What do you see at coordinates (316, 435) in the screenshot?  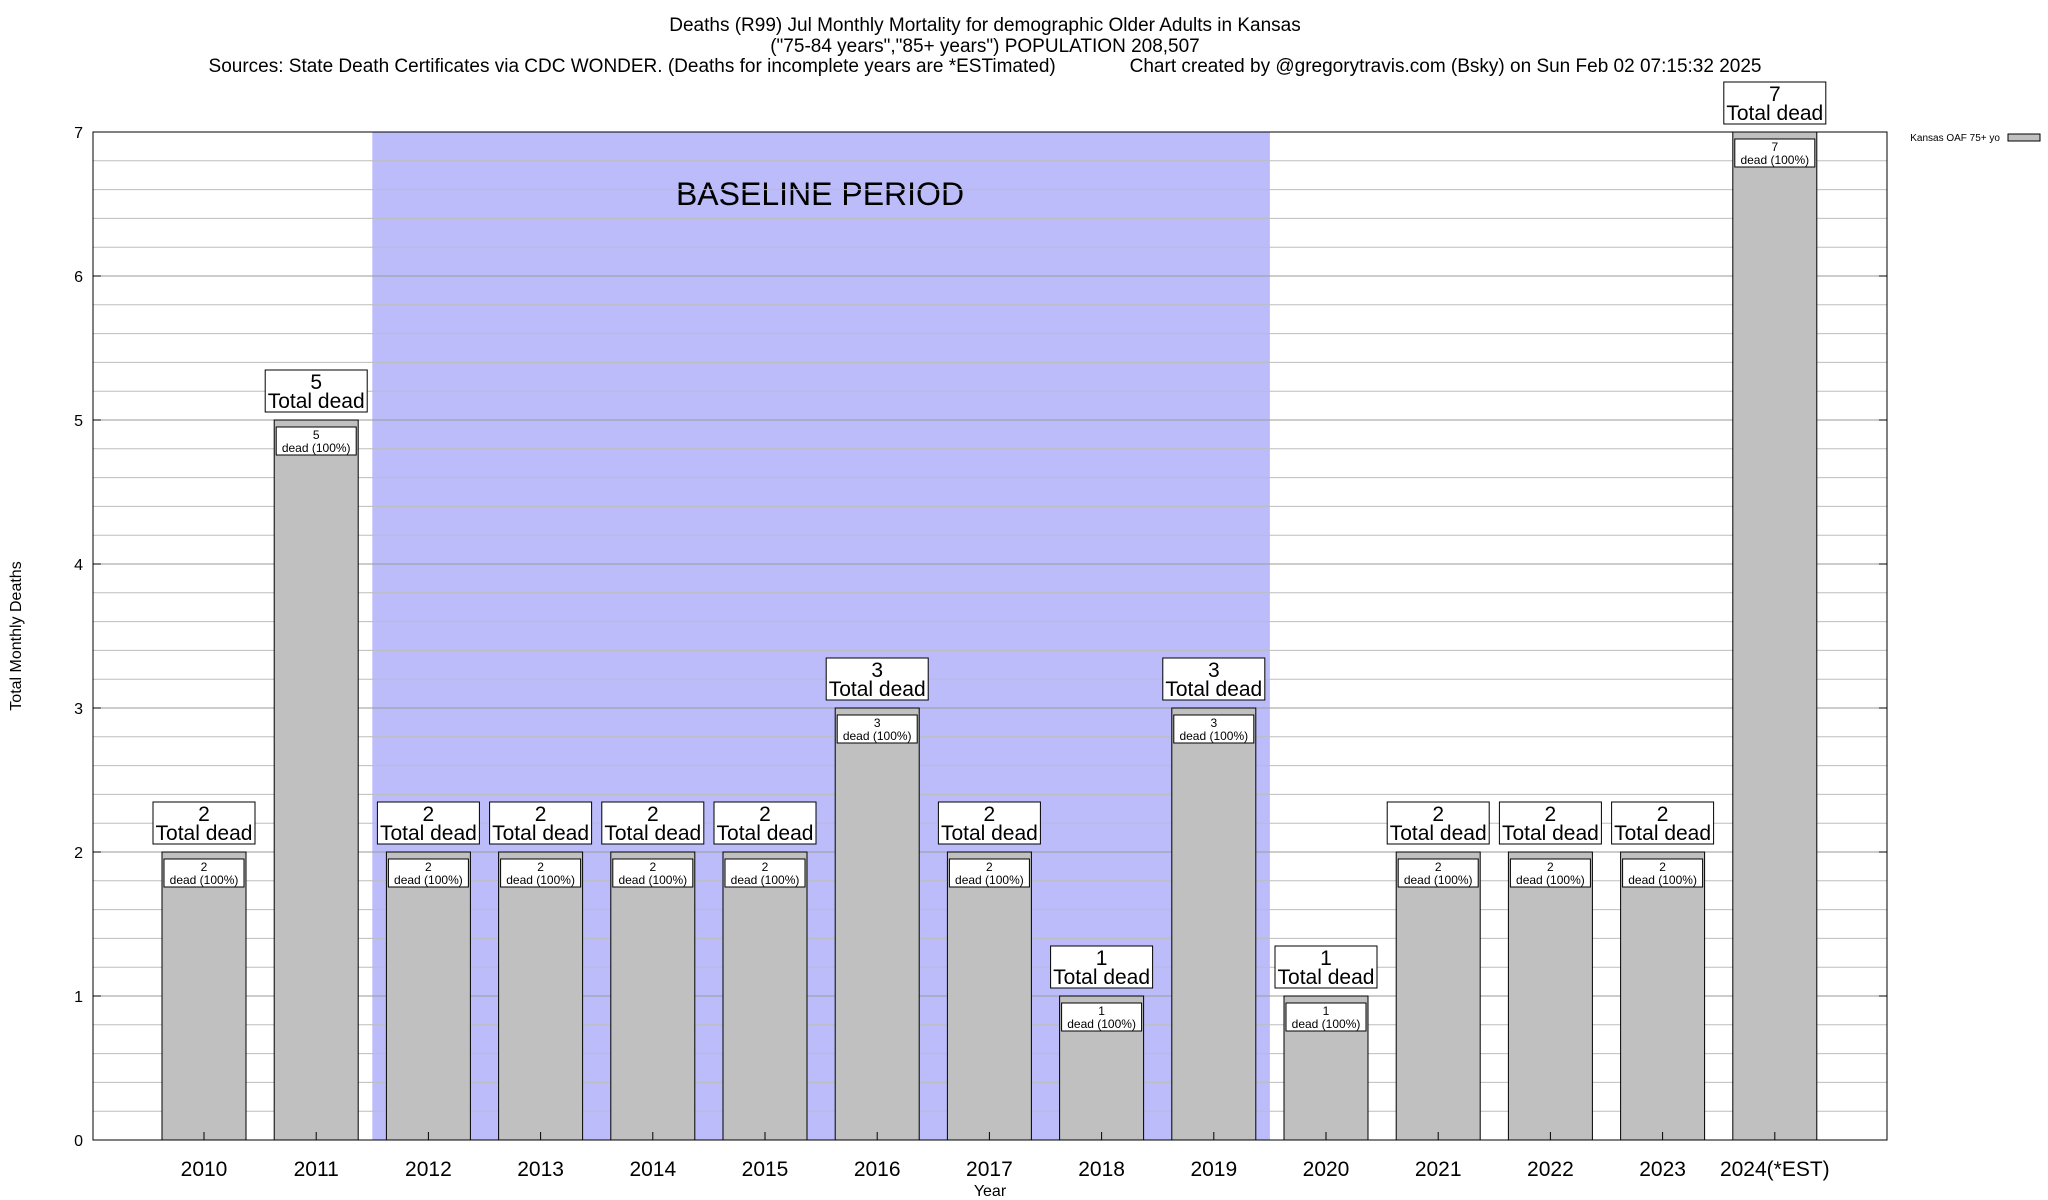 I see `bar-inner-value: 5` at bounding box center [316, 435].